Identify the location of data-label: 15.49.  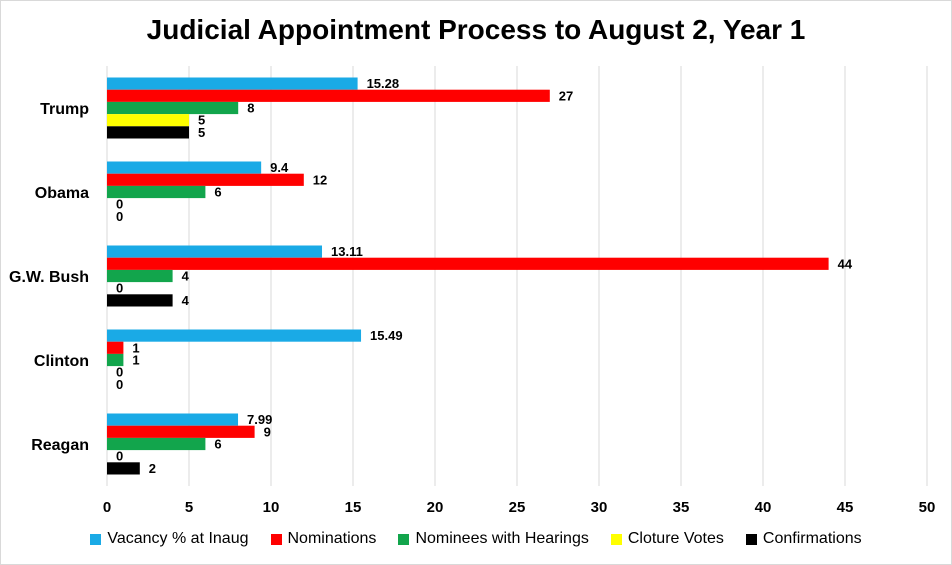
(386, 335).